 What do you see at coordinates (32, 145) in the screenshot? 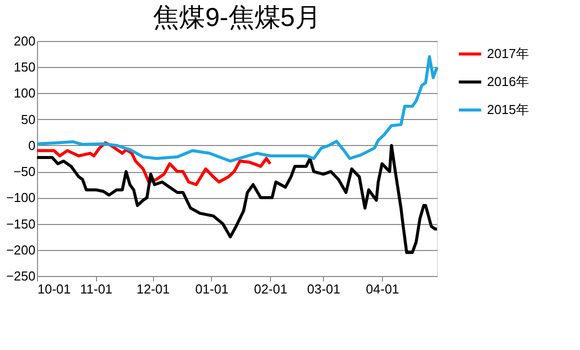
I see `y-tick-label: 0` at bounding box center [32, 145].